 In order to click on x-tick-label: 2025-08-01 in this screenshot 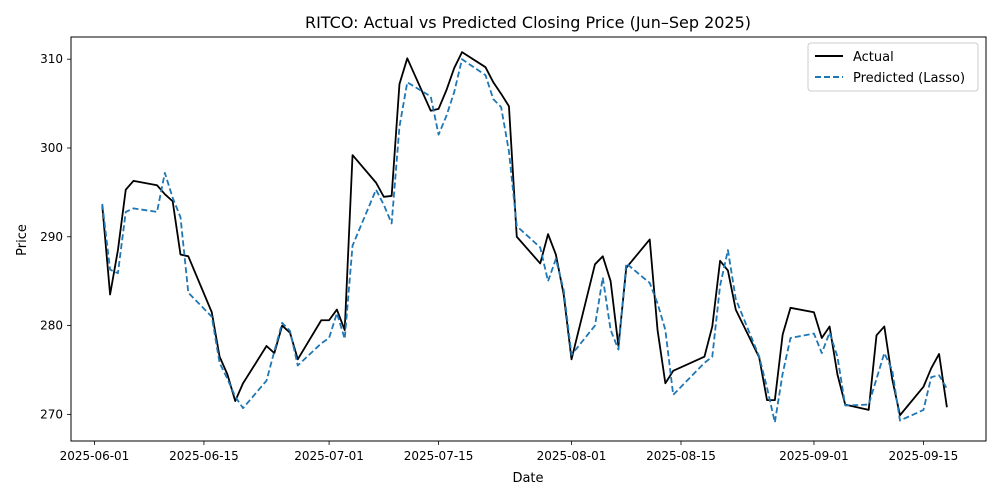, I will do `click(572, 456)`.